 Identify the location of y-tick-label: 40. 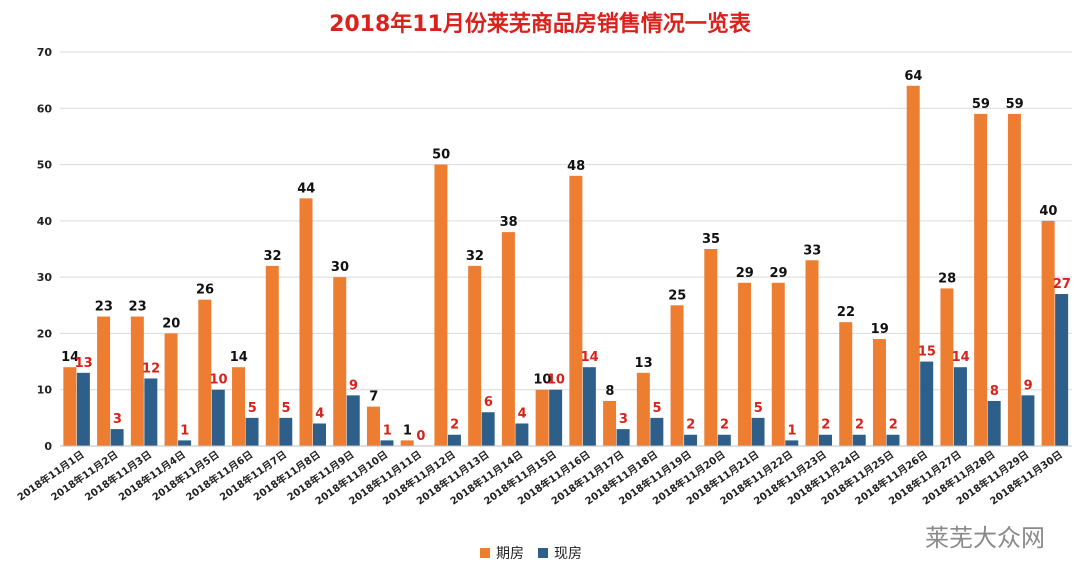
(45, 221).